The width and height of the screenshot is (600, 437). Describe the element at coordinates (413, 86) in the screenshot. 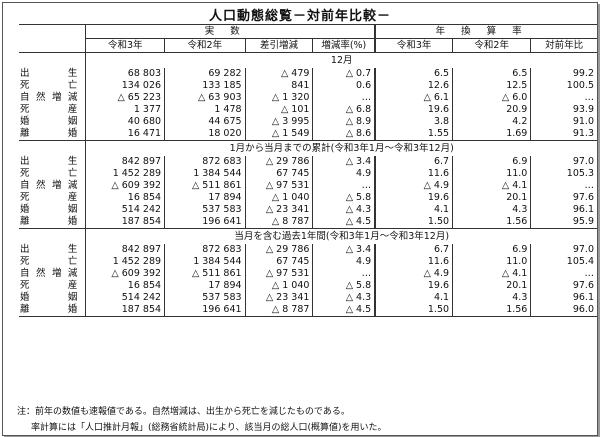

I see `table-cell: 12.6` at that location.